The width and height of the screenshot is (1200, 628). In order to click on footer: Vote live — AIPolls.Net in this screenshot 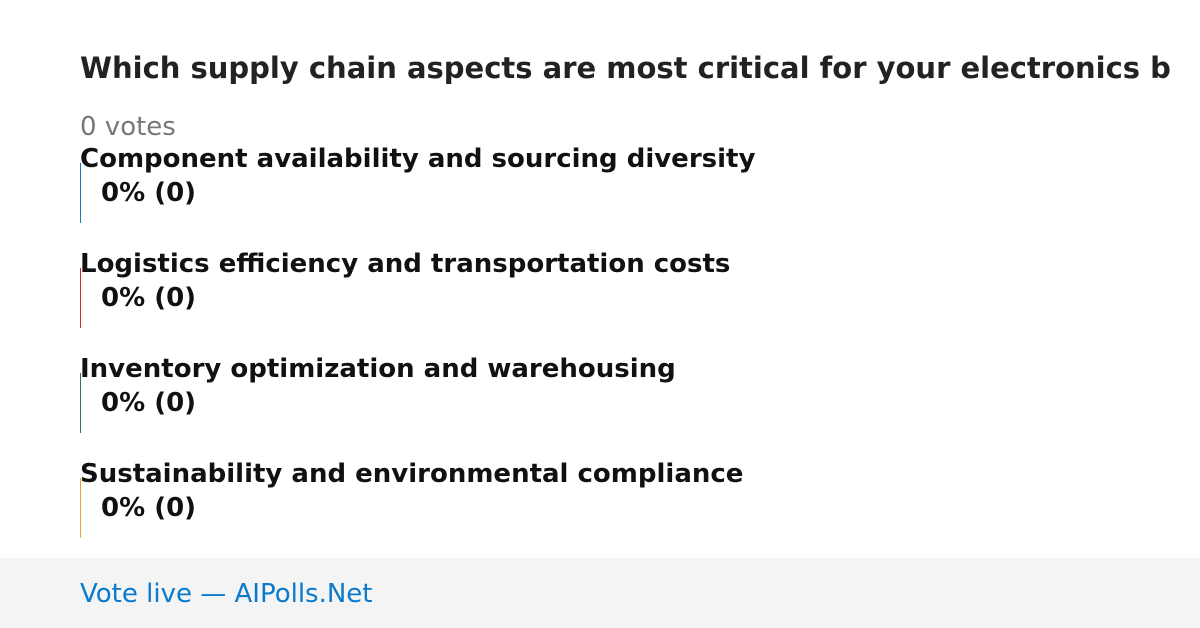, I will do `click(600, 593)`.